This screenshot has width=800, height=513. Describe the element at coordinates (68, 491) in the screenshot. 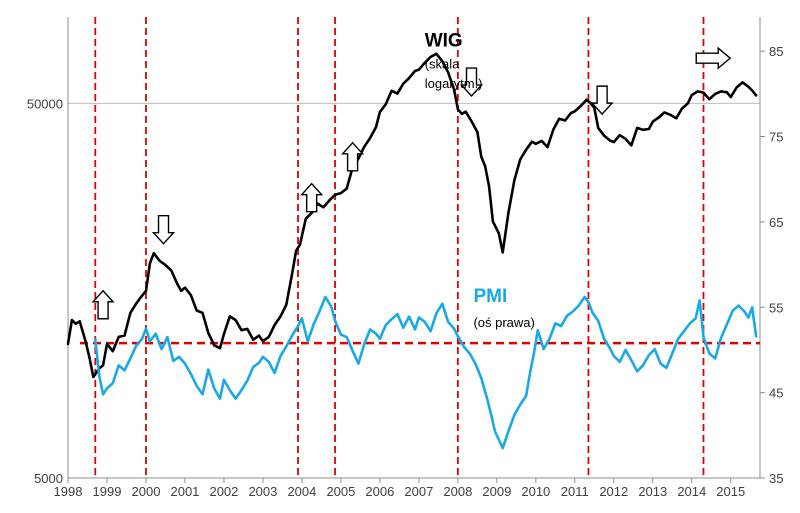

I see `x-tick-label: 1998` at that location.